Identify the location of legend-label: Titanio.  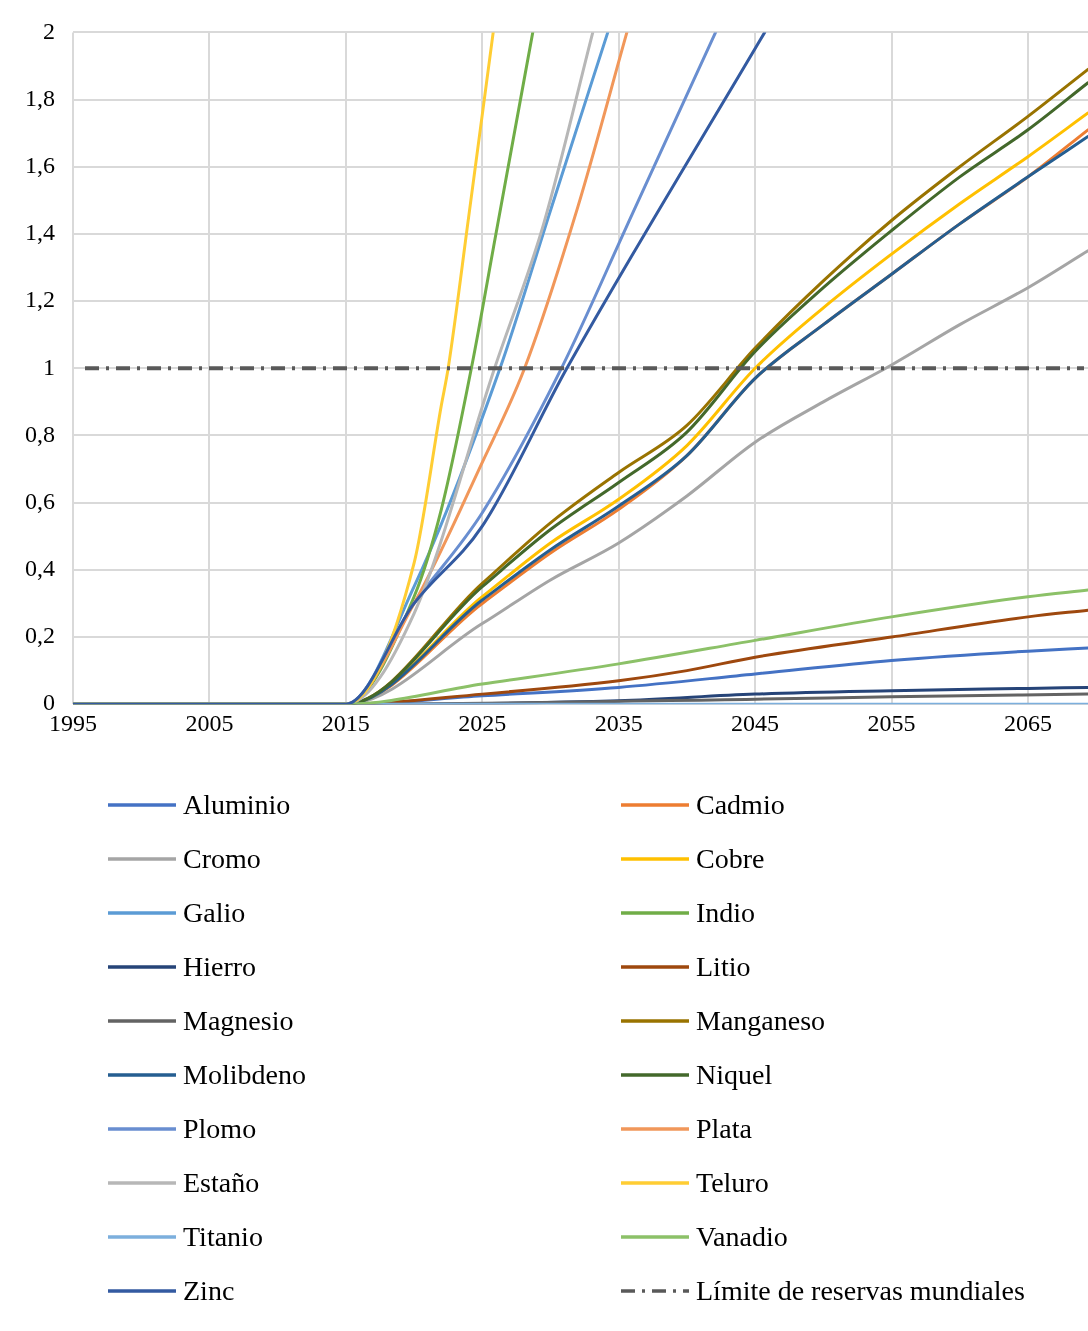
(223, 1237).